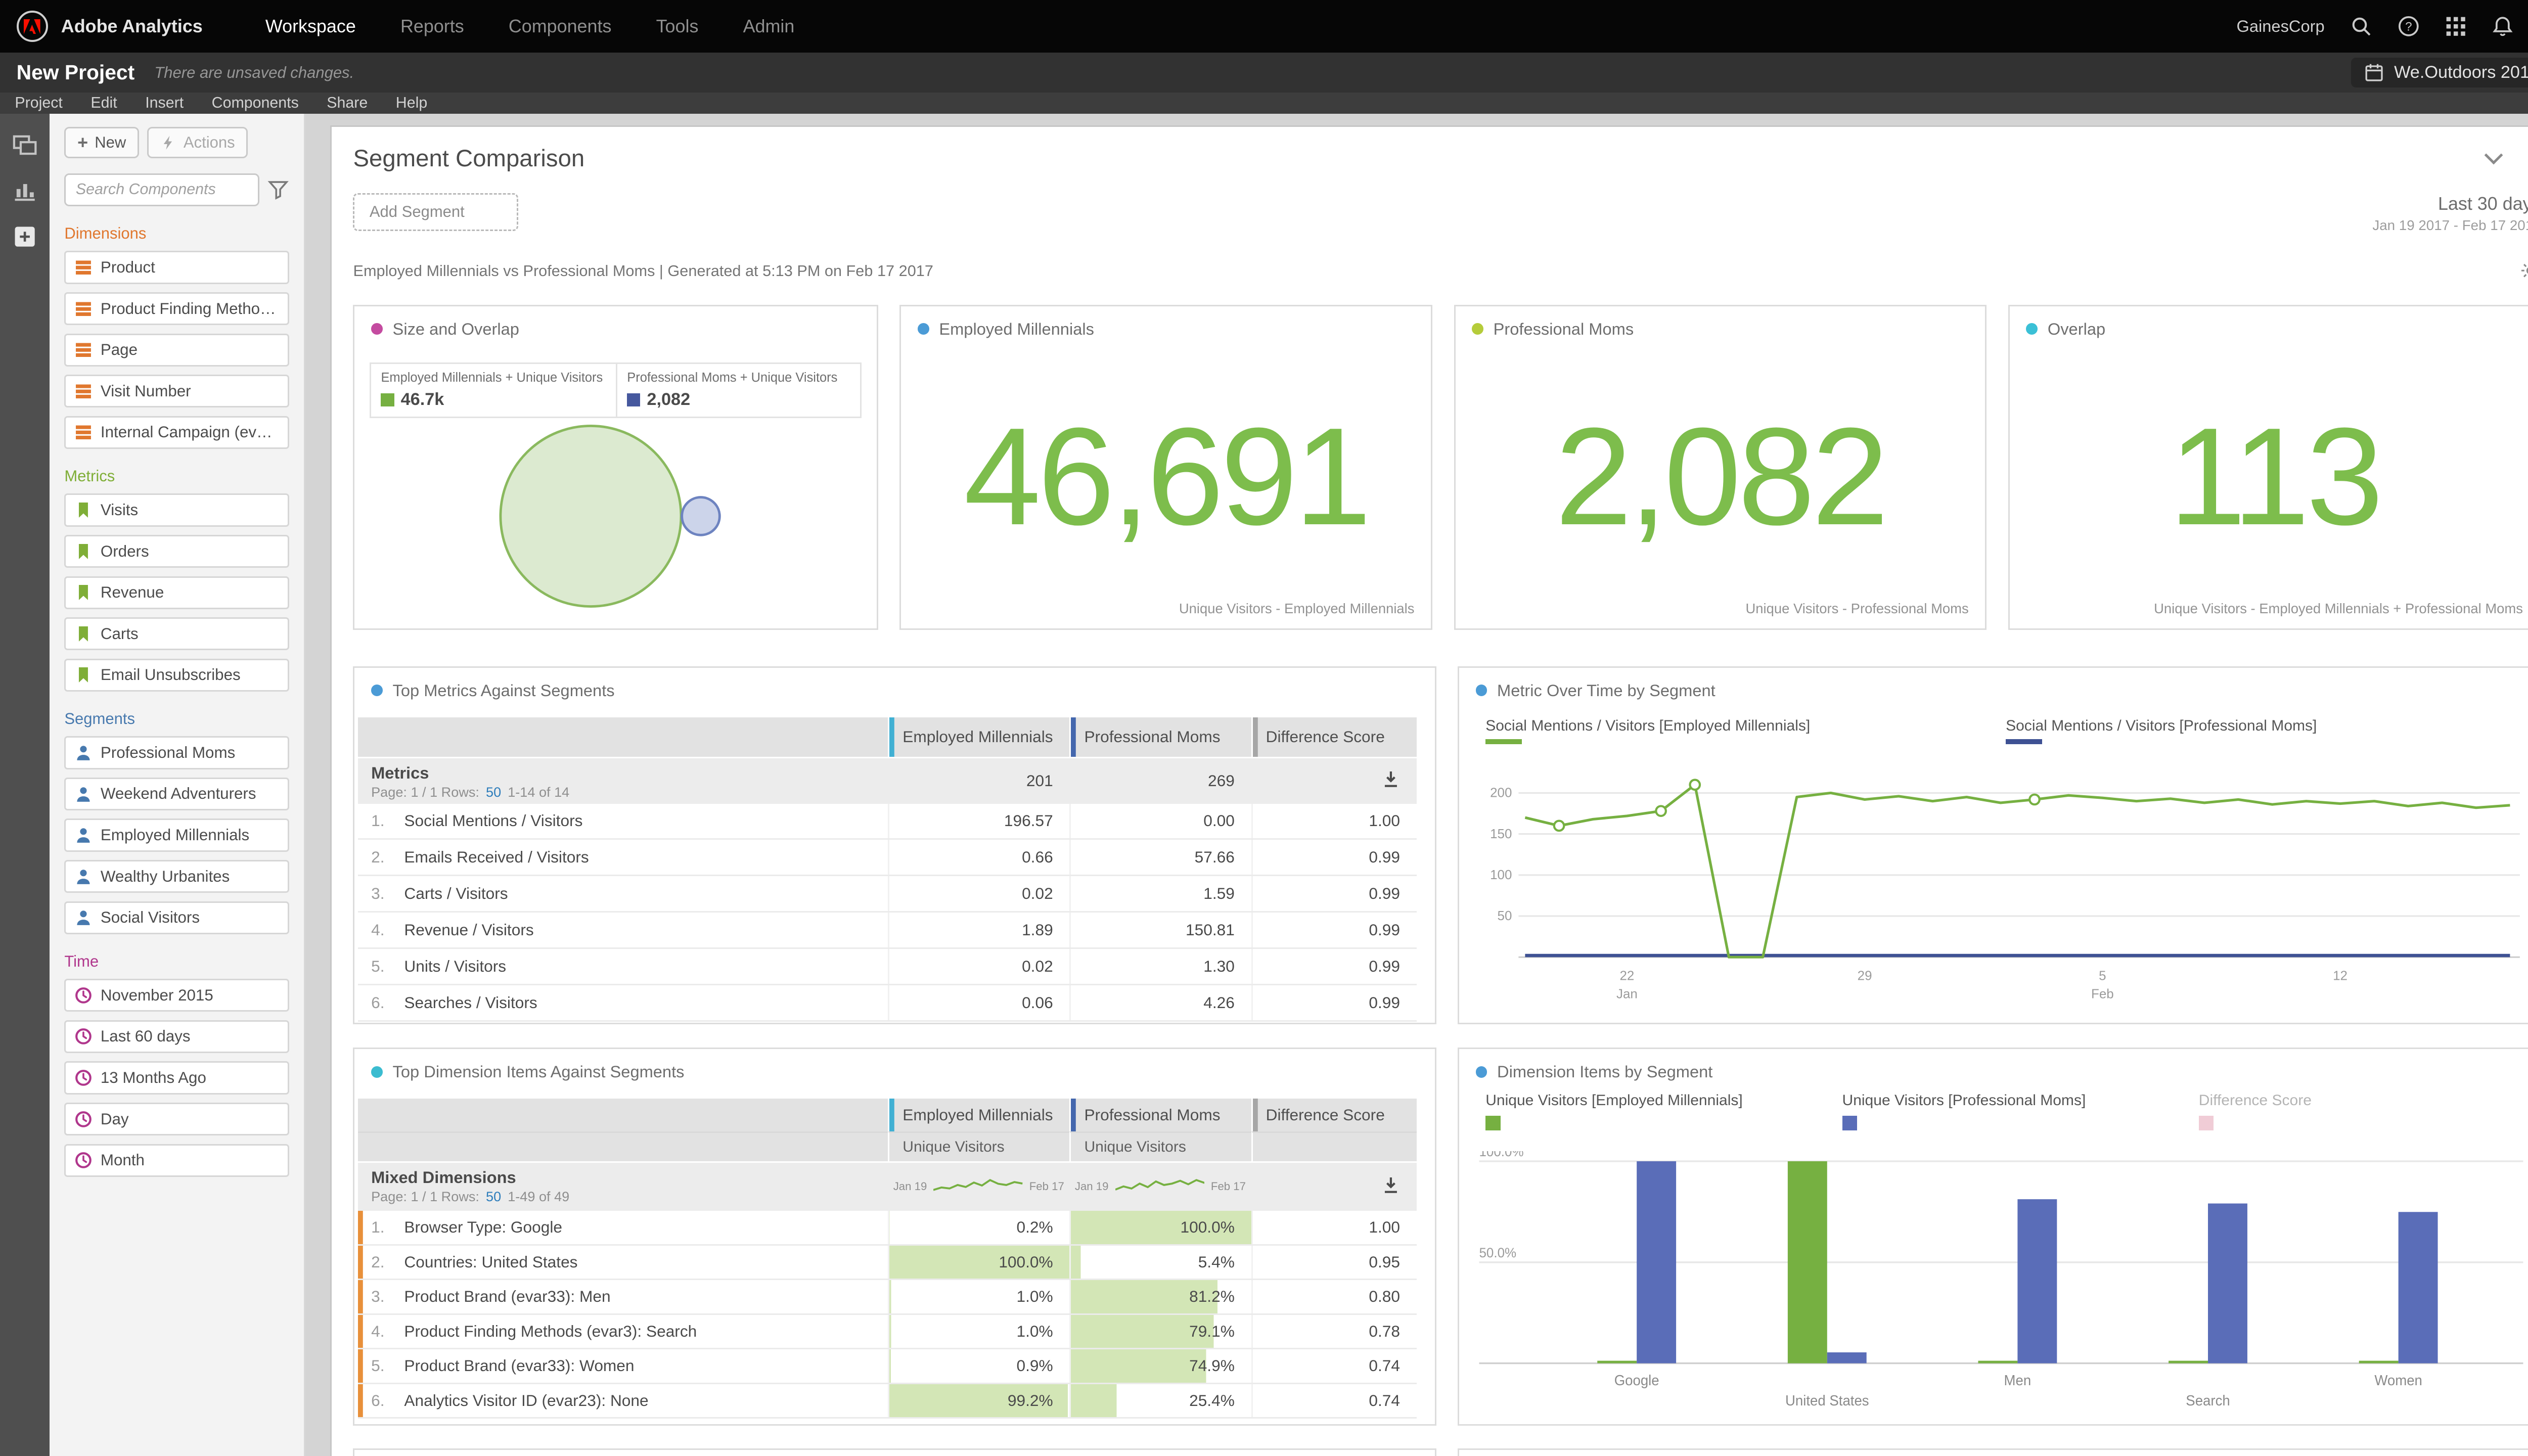  Describe the element at coordinates (255, 103) in the screenshot. I see `menu-components: Components` at that location.